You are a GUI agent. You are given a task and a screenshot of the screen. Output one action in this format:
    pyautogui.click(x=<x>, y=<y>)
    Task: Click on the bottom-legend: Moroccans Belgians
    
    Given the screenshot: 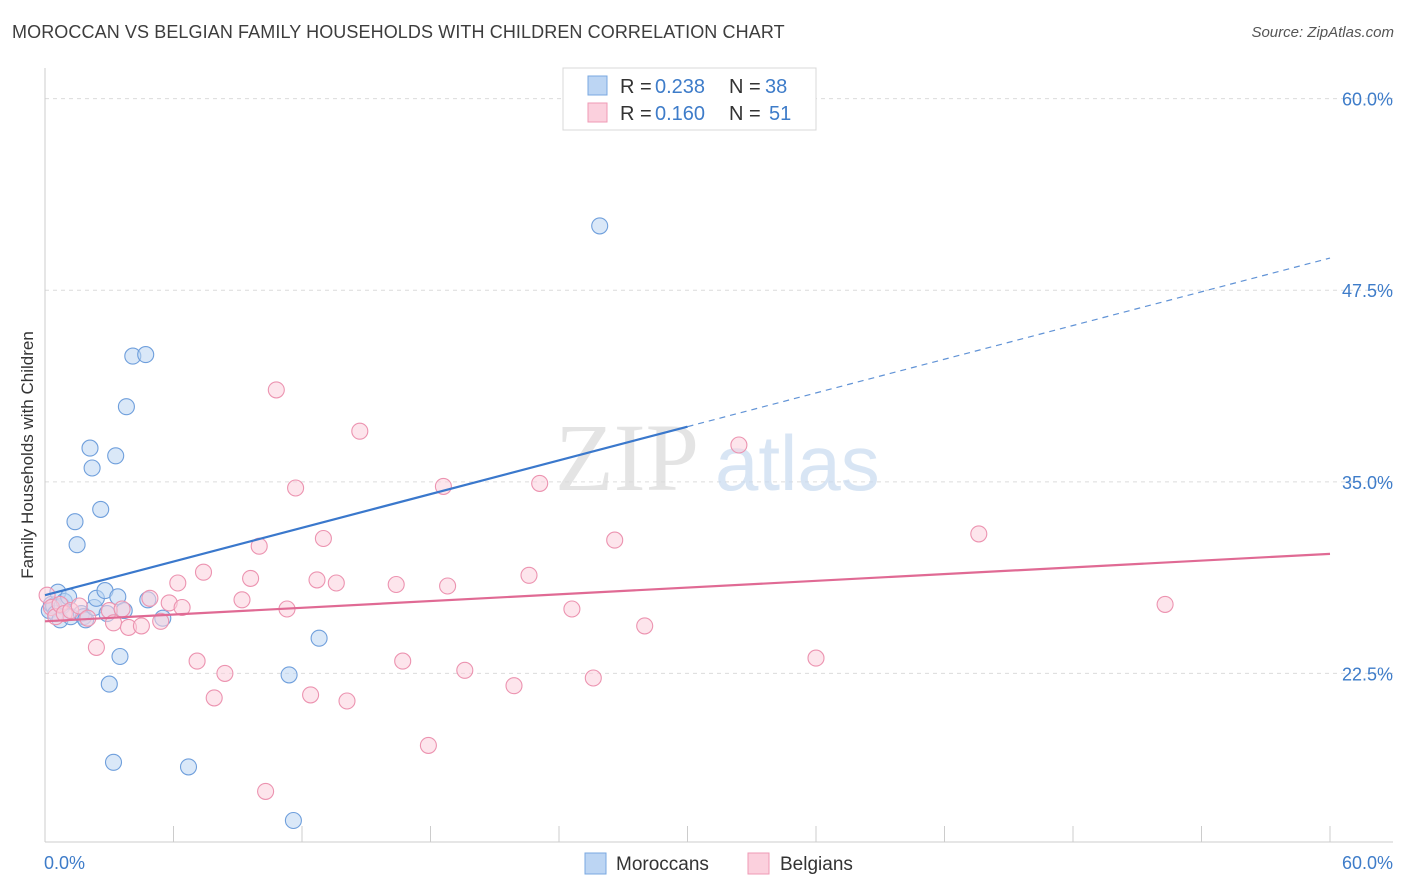 What is the action you would take?
    pyautogui.click(x=718, y=863)
    